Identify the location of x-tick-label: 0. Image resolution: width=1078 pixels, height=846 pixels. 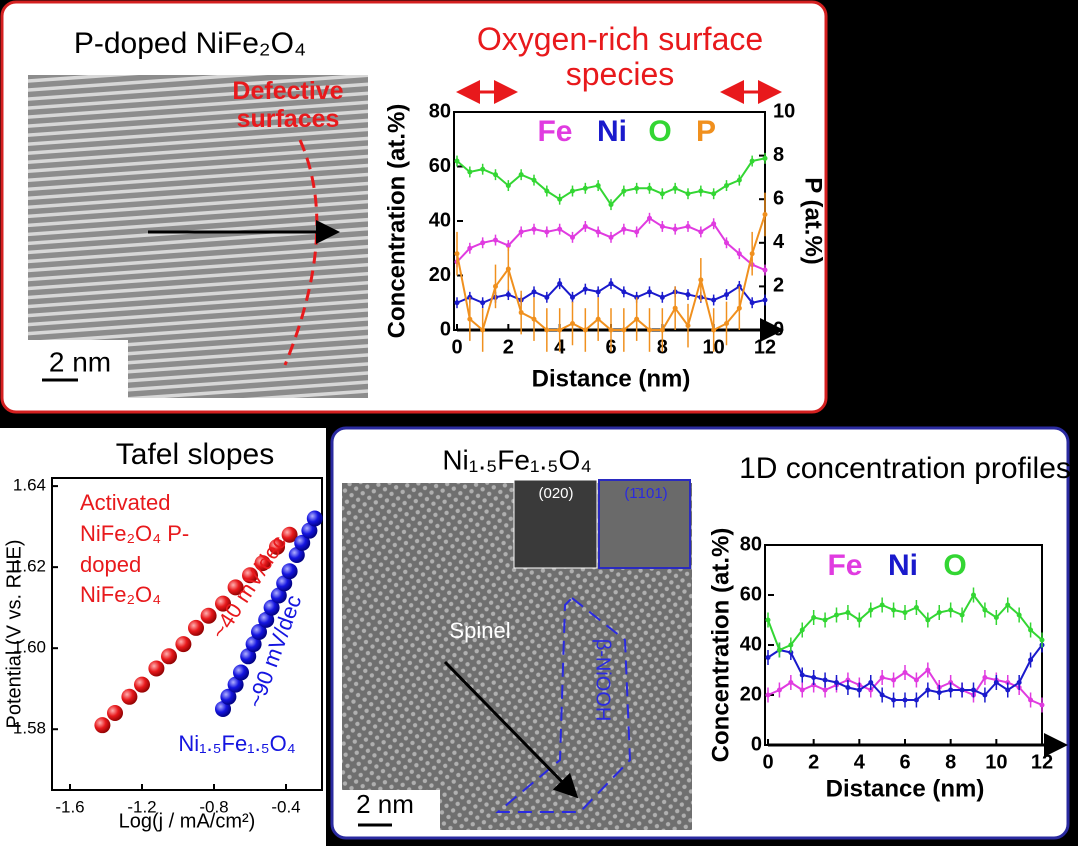
(767, 762).